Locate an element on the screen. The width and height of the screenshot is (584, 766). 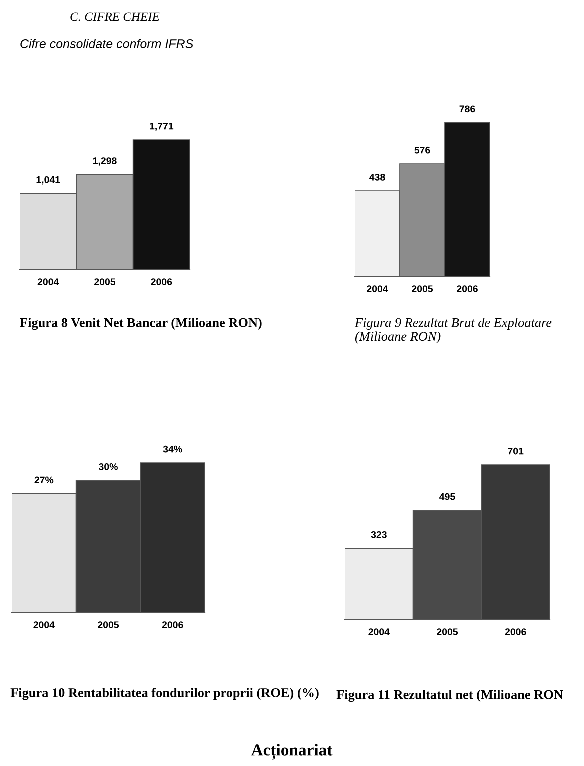
data-label: 1,298 is located at coordinates (105, 162).